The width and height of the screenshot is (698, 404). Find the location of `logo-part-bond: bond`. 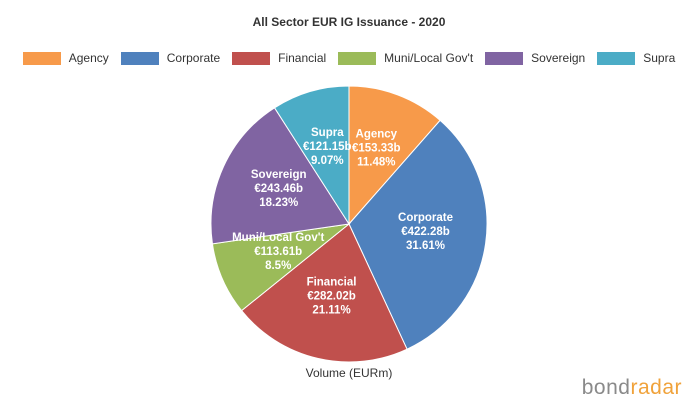

logo-part-bond: bond is located at coordinates (606, 387).